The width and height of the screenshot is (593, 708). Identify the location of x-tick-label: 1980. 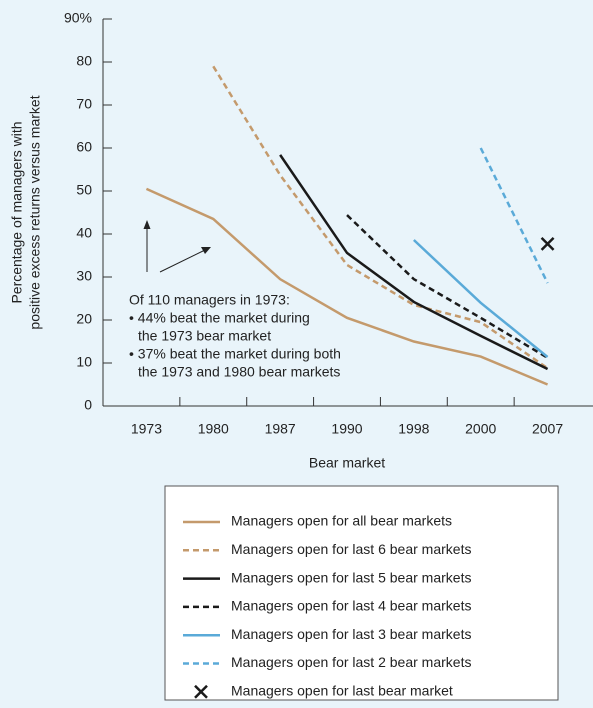
(213, 429).